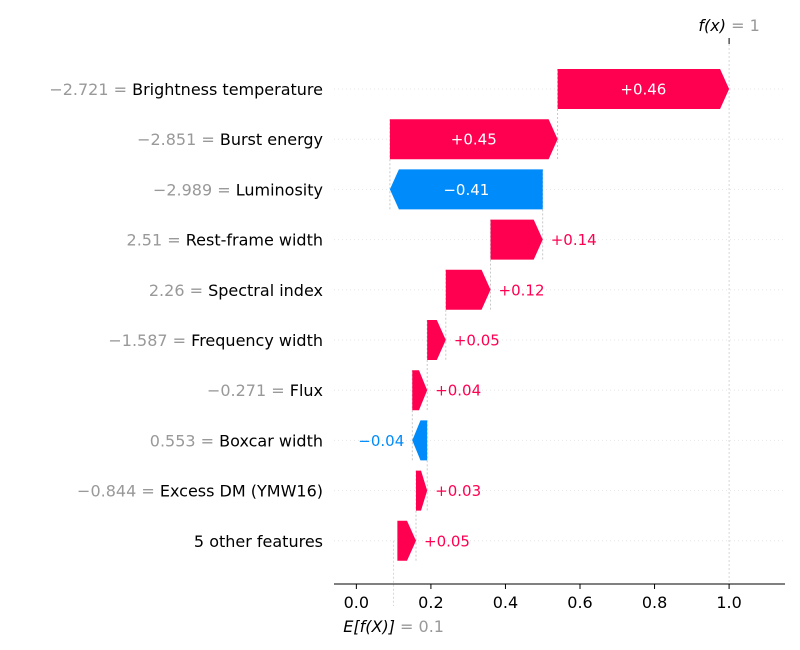  I want to click on x-tick-label: 0.0, so click(356, 602).